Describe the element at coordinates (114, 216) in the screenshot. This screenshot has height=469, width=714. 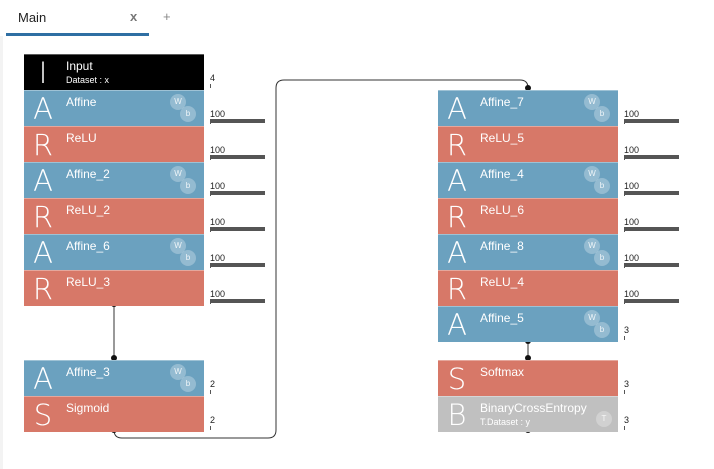
I see `node-relu-2: R ReLU_2` at that location.